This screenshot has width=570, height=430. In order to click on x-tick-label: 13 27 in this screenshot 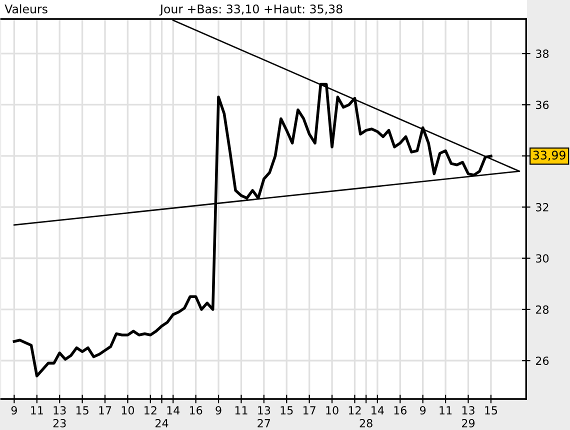, I will do `click(264, 417)`.